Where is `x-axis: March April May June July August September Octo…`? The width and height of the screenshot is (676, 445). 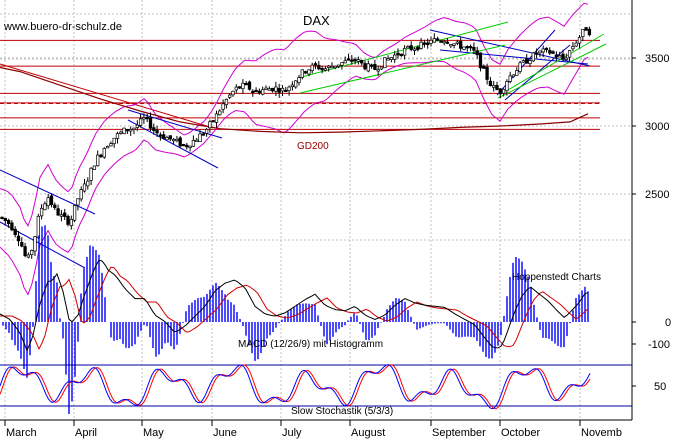
x-axis: March April May June July August September Octo… is located at coordinates (313, 429).